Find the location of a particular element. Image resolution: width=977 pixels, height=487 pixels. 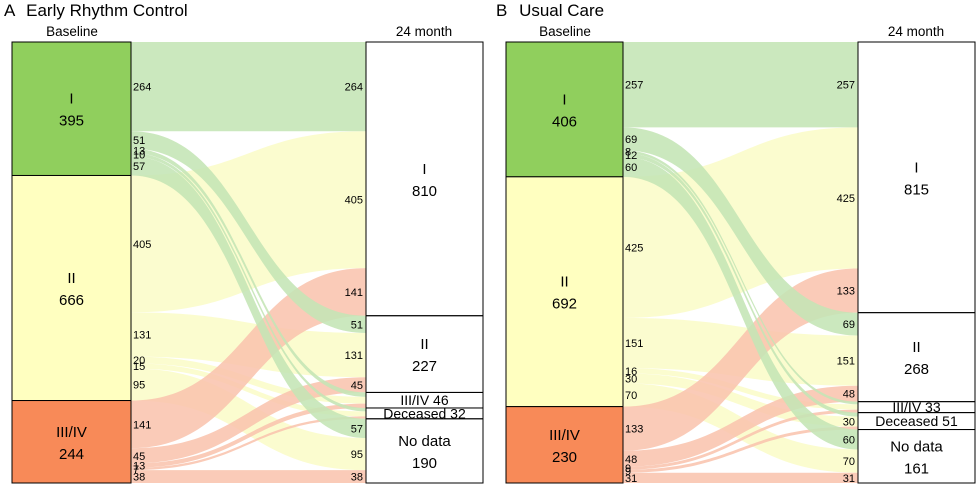

node-label: Deceased 51 is located at coordinates (916, 421).